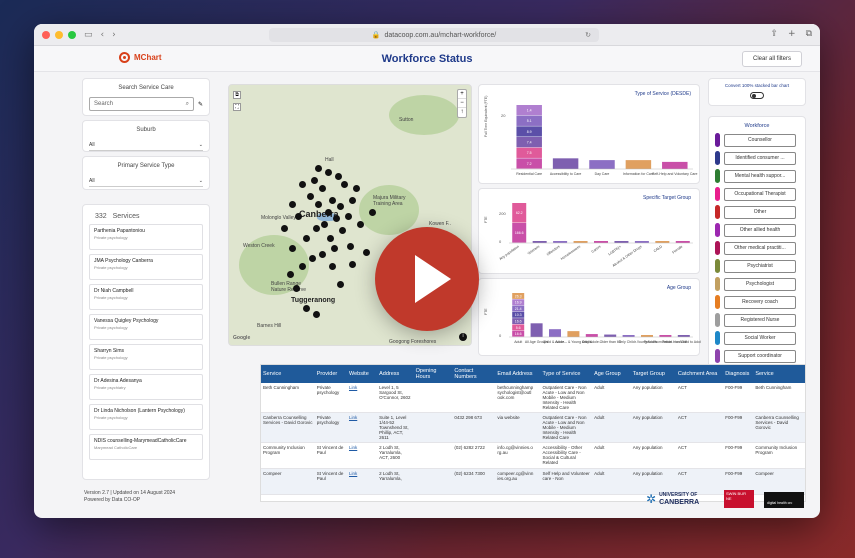 The height and width of the screenshot is (558, 855). What do you see at coordinates (699, 374) in the screenshot?
I see `table-header: Catchment Area` at bounding box center [699, 374].